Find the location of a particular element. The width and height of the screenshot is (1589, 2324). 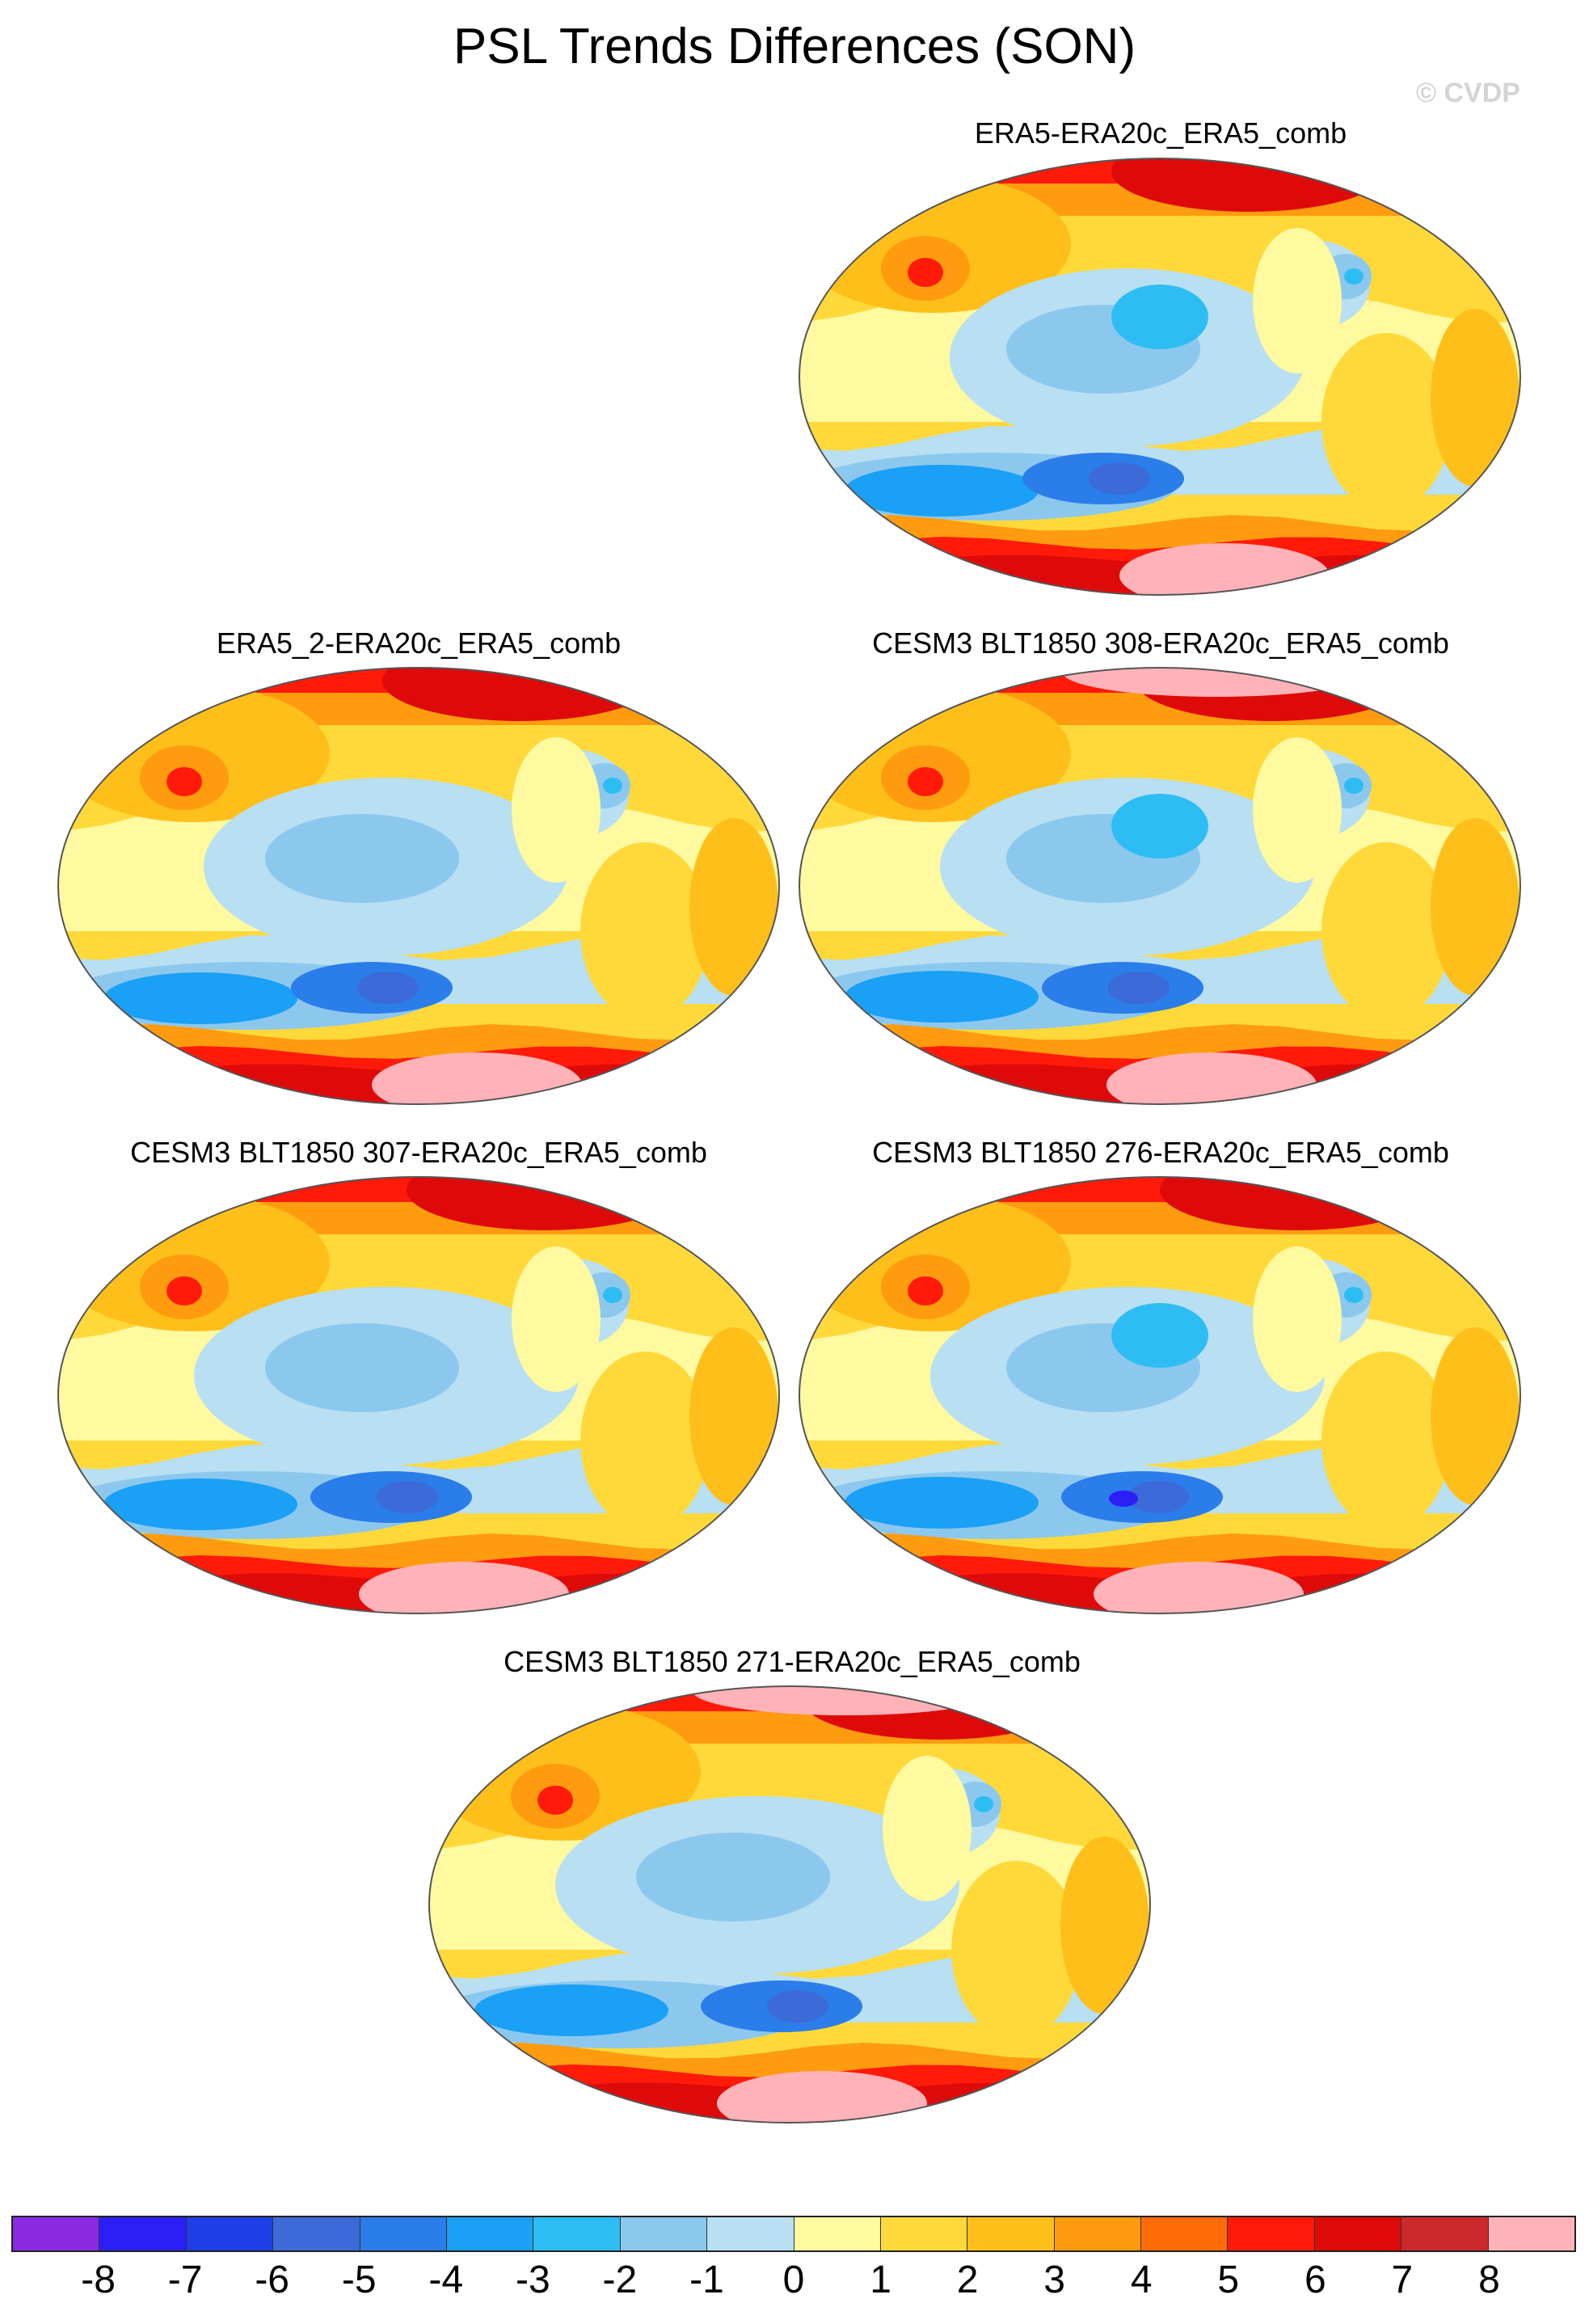

colorbar-tick-label: -1 is located at coordinates (706, 2280).